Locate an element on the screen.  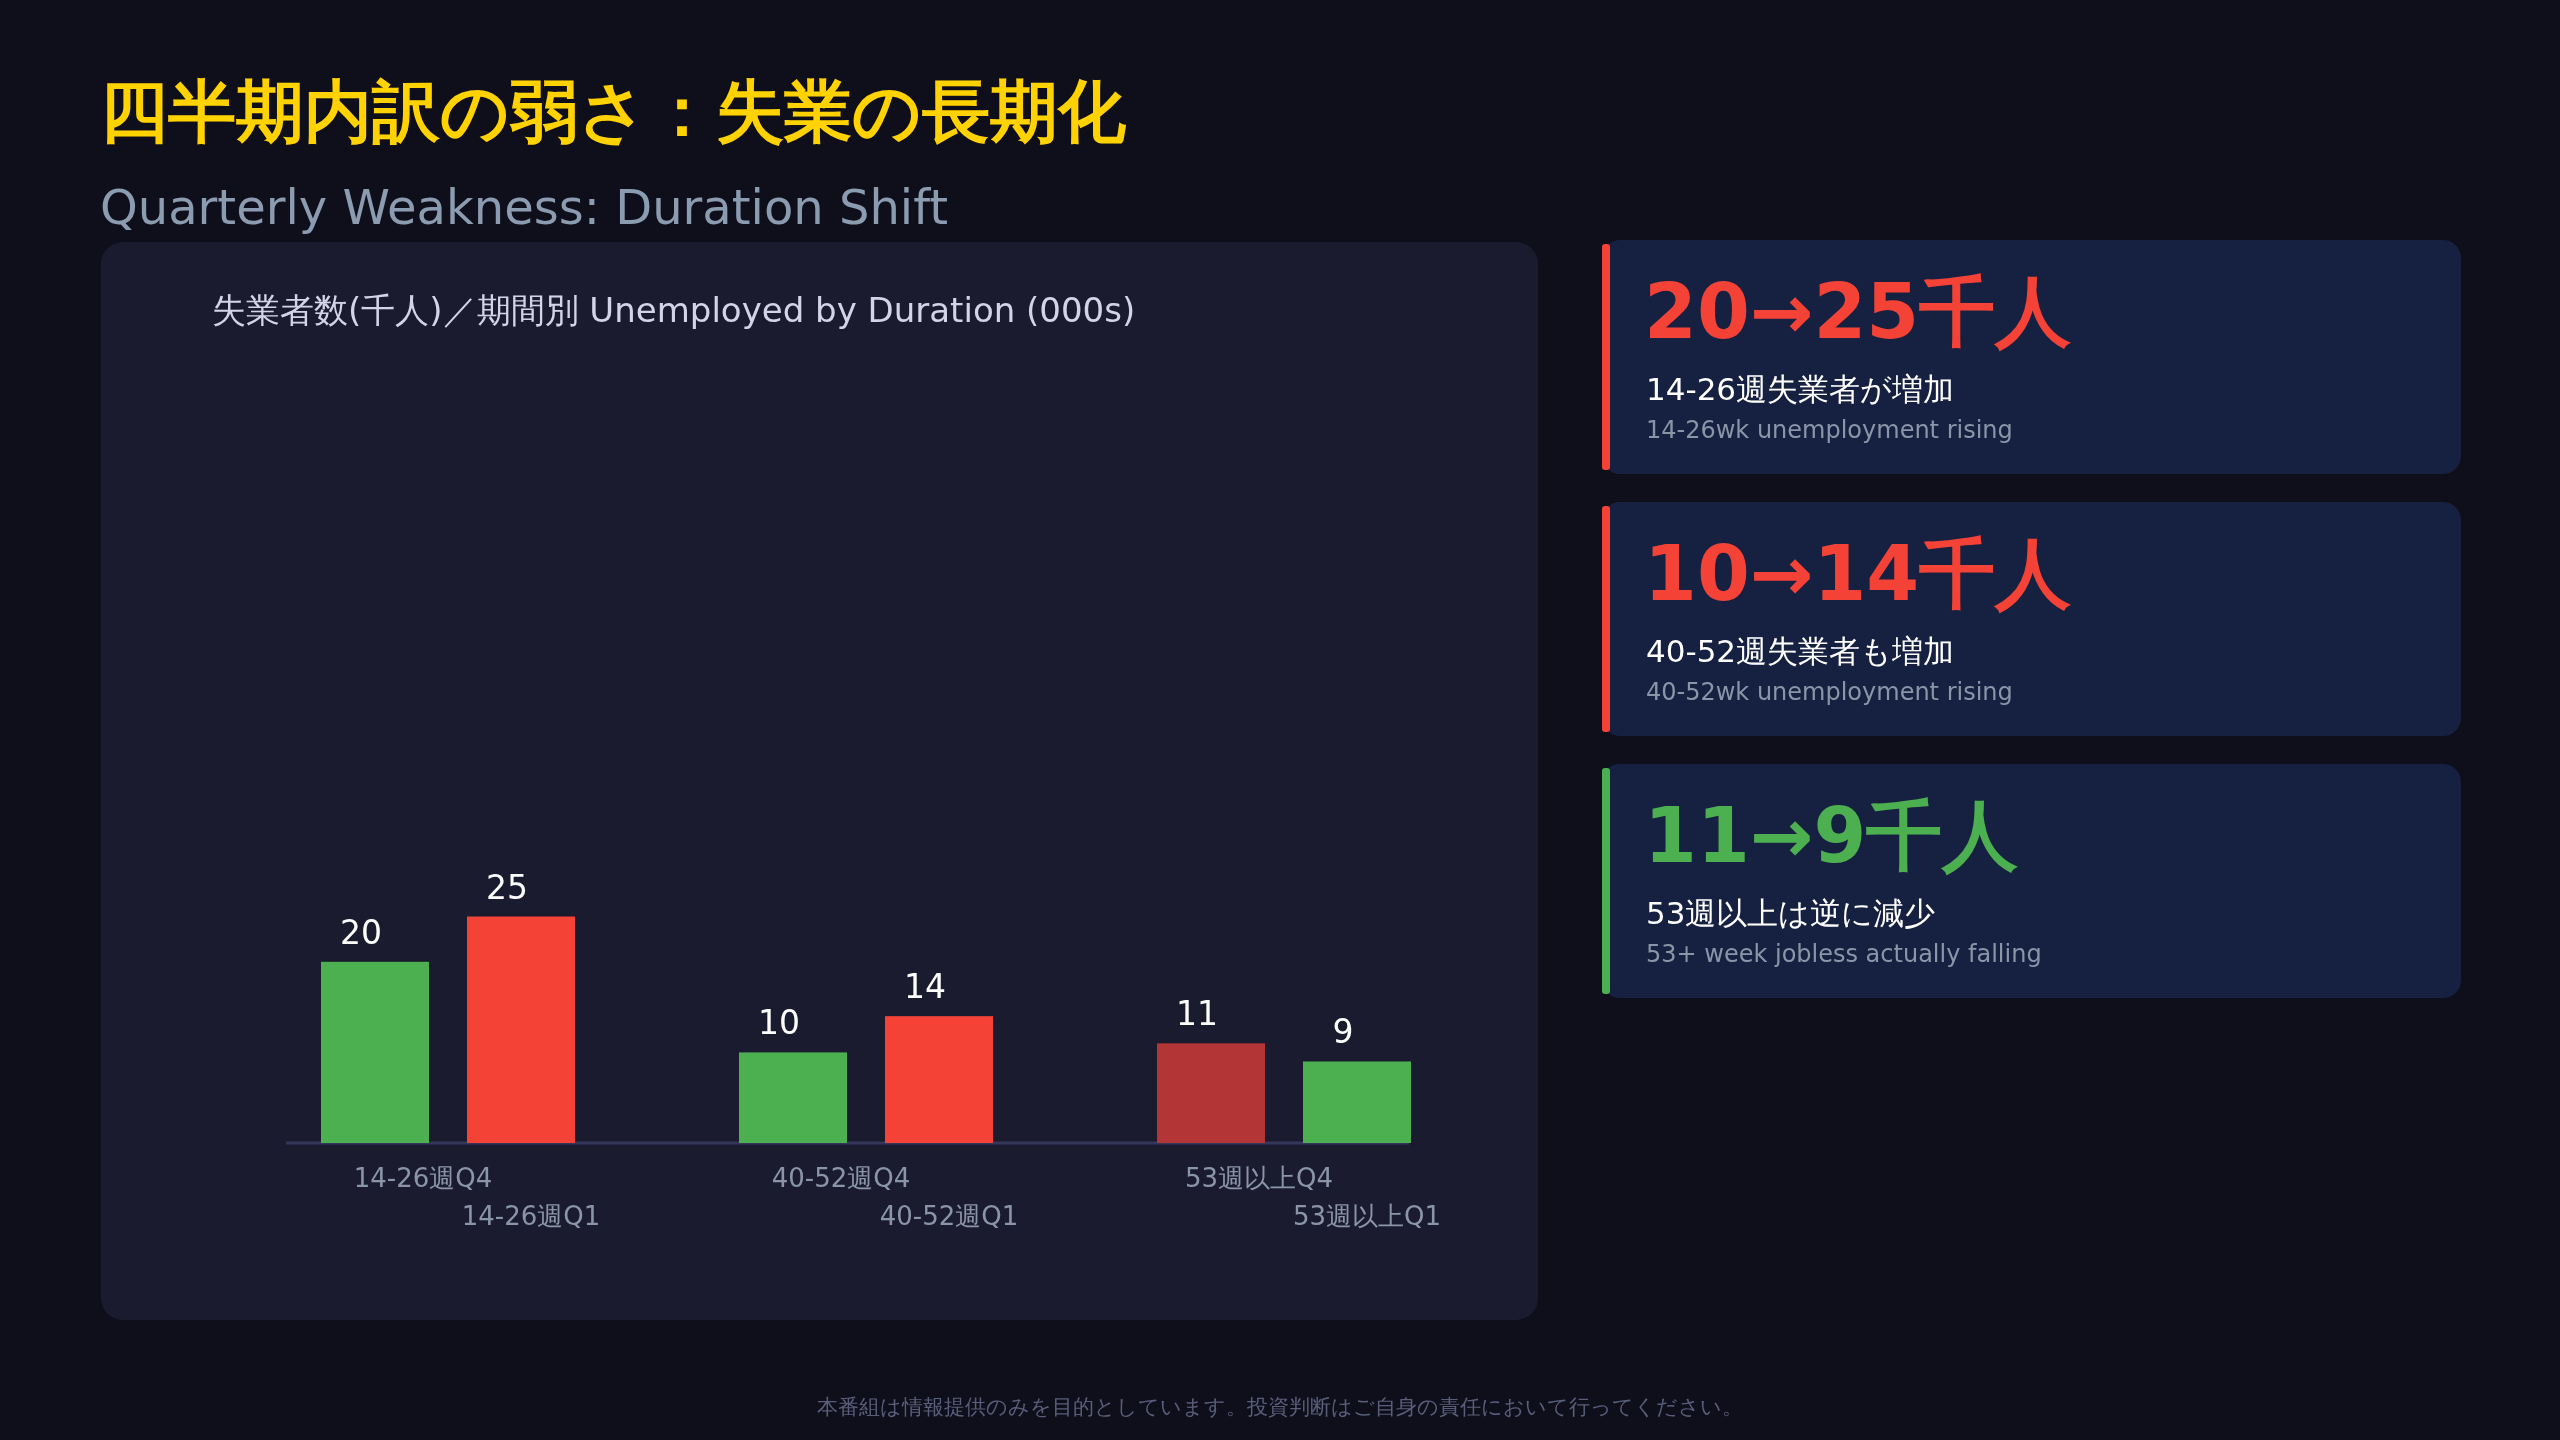
data-label: 14 is located at coordinates (925, 987).